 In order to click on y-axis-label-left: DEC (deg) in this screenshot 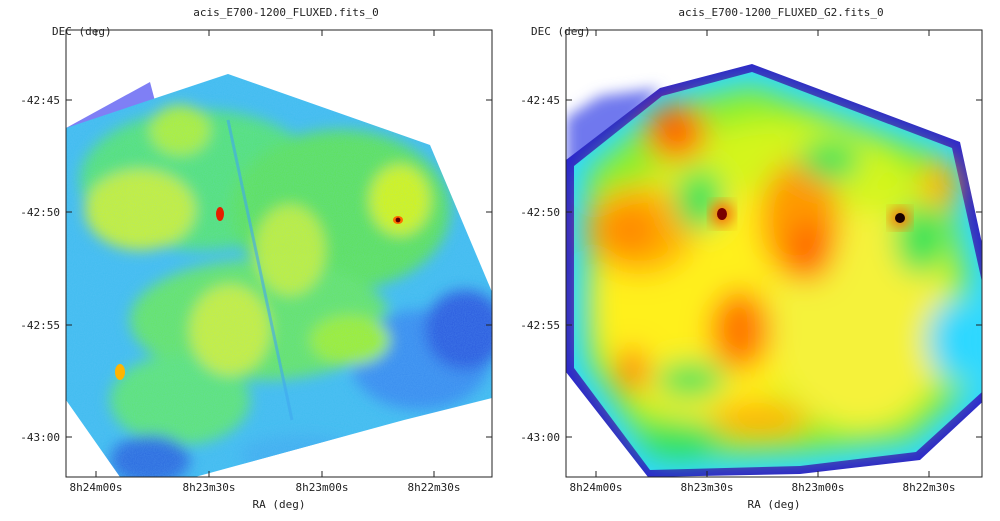, I will do `click(82, 31)`.